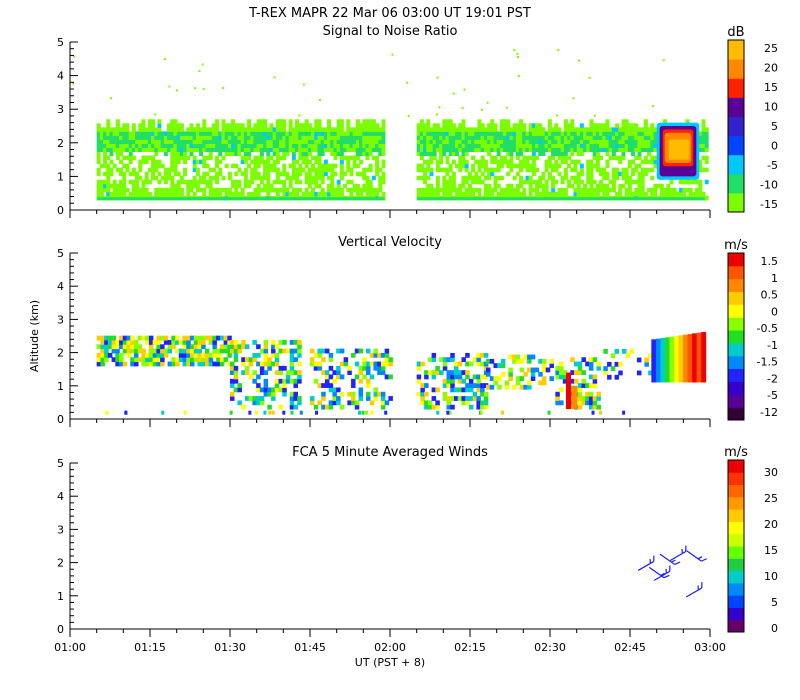 The image size is (800, 700). I want to click on colorbar-tick-label: 0, so click(774, 311).